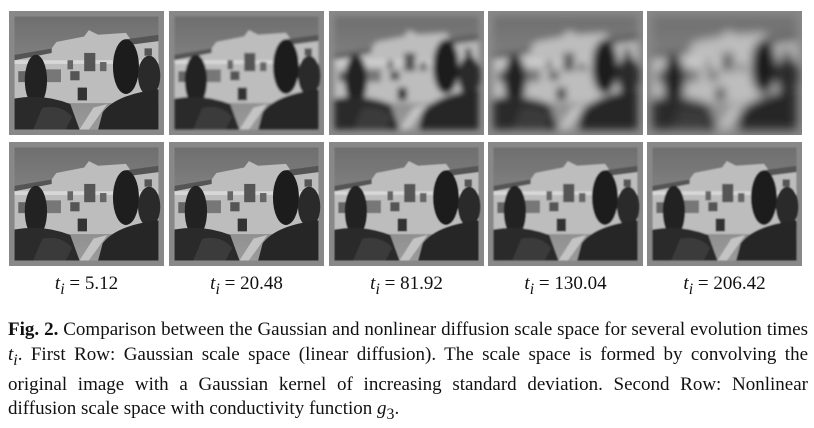 The width and height of the screenshot is (814, 428). I want to click on caption-text: ., so click(397, 409).